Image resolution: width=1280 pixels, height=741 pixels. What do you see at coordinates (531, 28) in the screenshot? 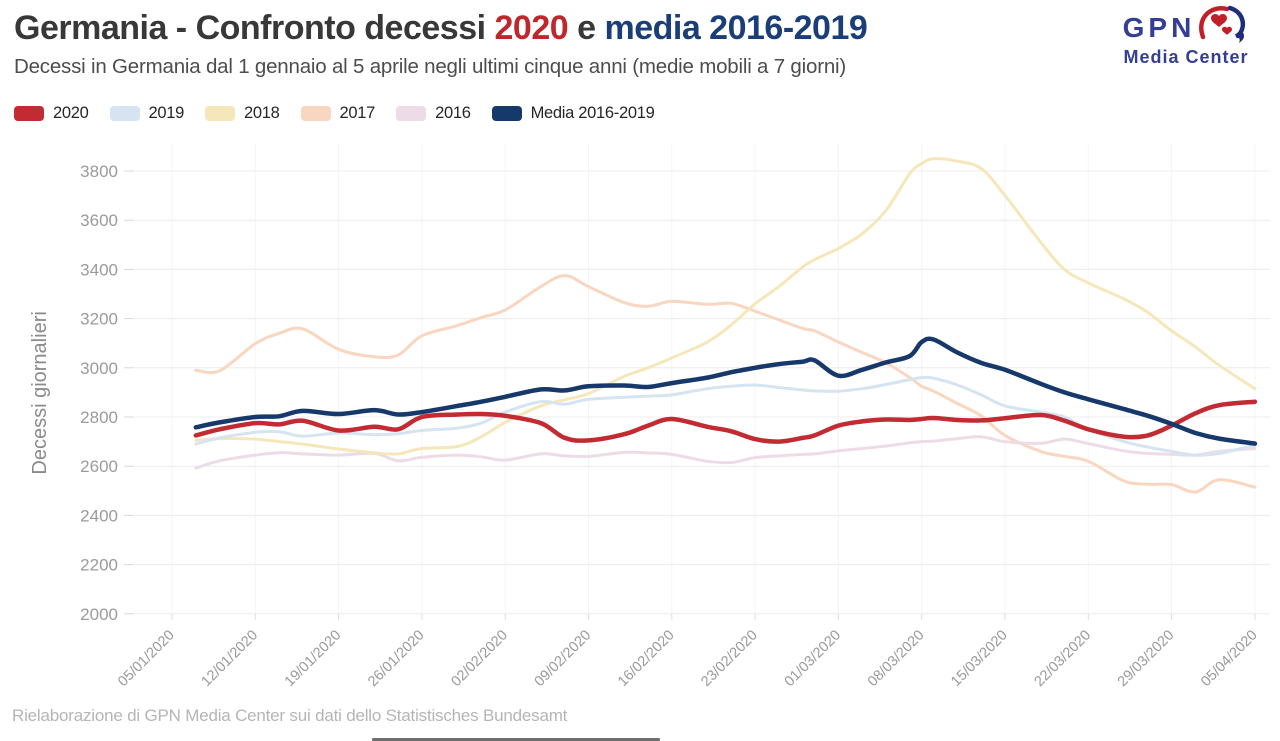
I see `title-year-2020: 2020` at bounding box center [531, 28].